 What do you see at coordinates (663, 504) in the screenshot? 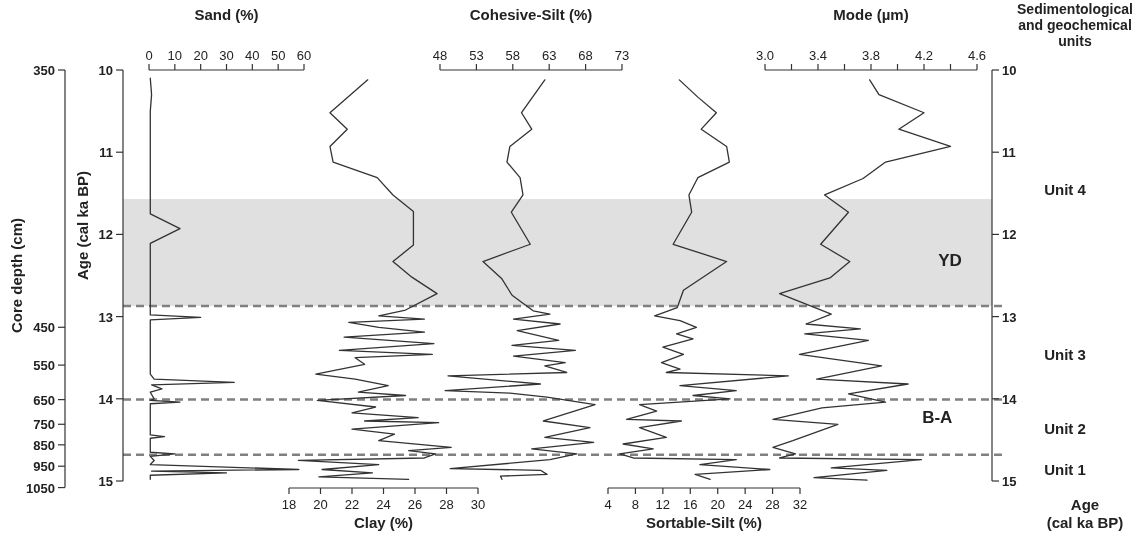
I see `x-tick-label: 12` at bounding box center [663, 504].